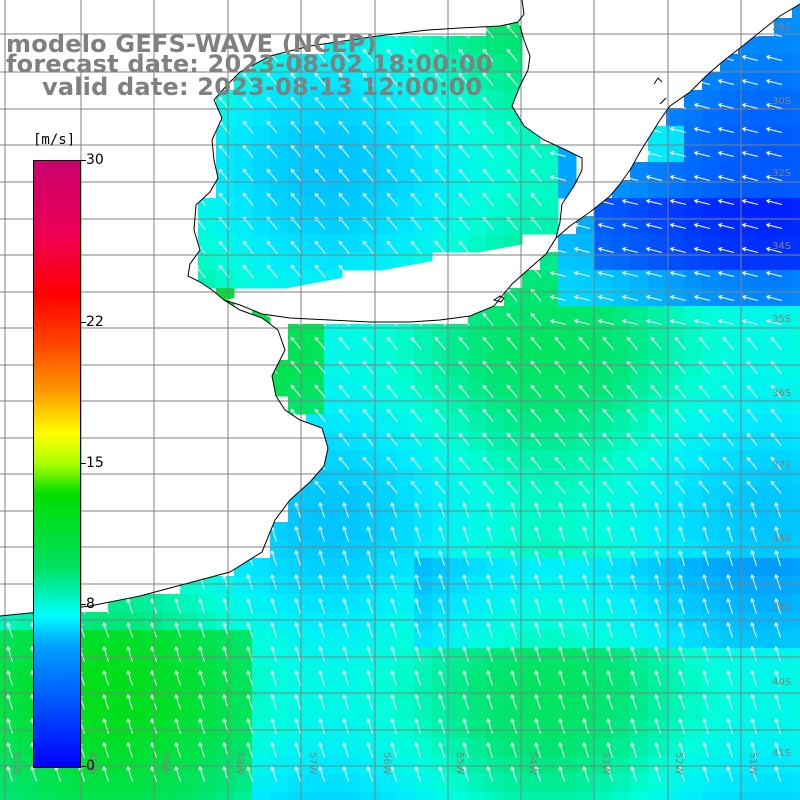  I want to click on lon-label: 60W, so click(92, 763).